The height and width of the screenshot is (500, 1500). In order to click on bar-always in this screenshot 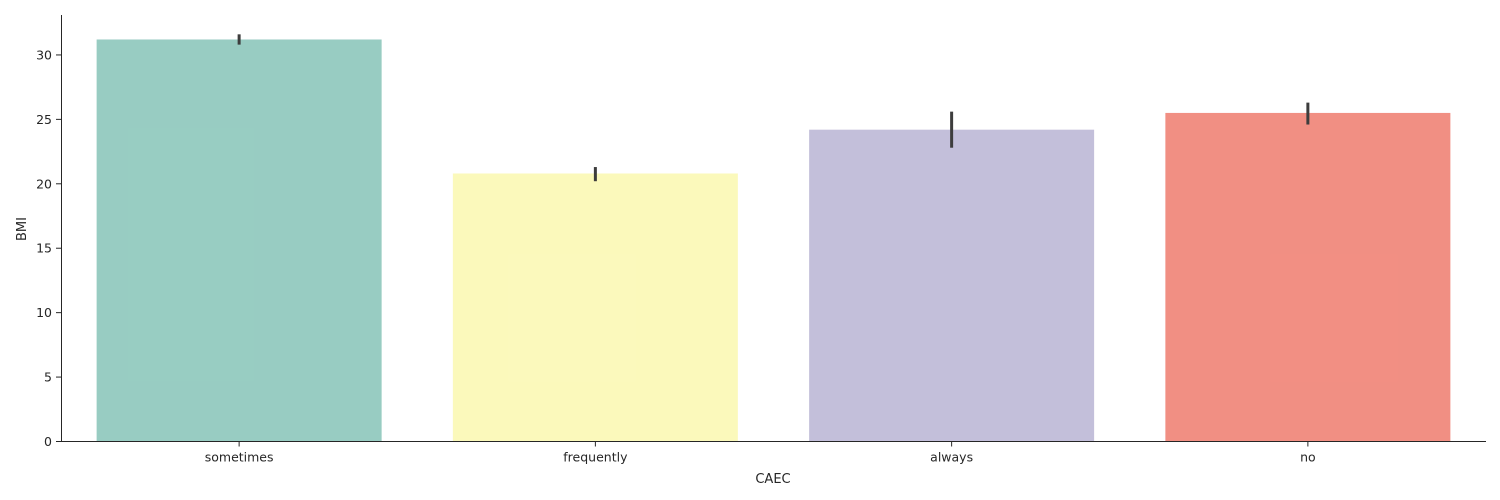, I will do `click(952, 285)`.